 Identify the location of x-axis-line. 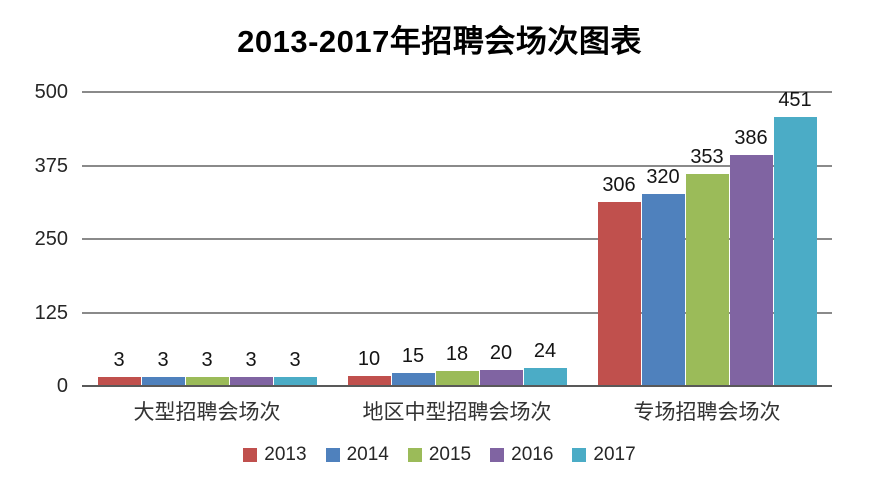
(457, 386).